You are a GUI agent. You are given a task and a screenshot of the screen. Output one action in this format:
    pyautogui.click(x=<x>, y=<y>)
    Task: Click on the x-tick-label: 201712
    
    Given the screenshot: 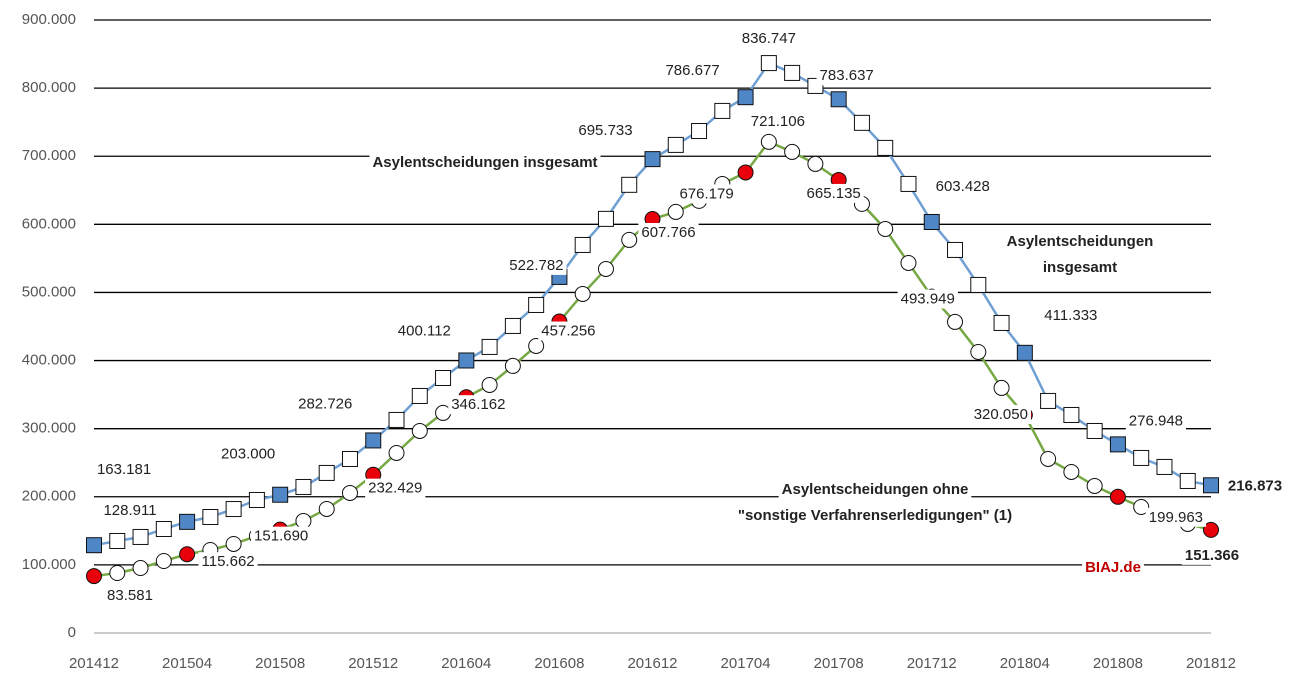 What is the action you would take?
    pyautogui.click(x=932, y=663)
    